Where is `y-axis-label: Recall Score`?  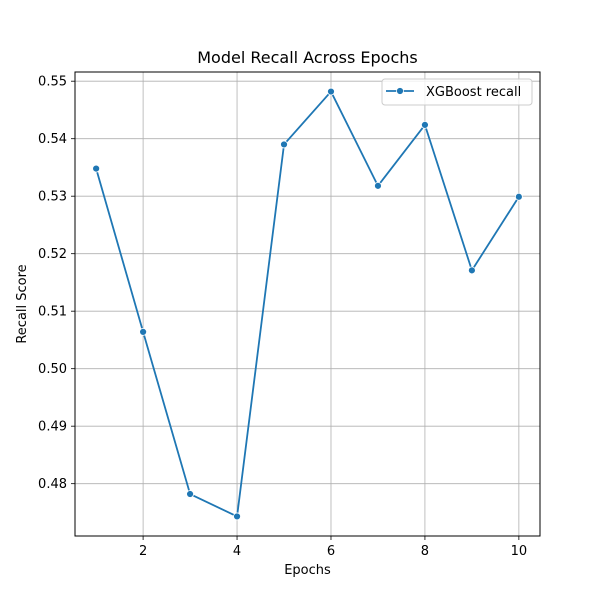 y-axis-label: Recall Score is located at coordinates (22, 303).